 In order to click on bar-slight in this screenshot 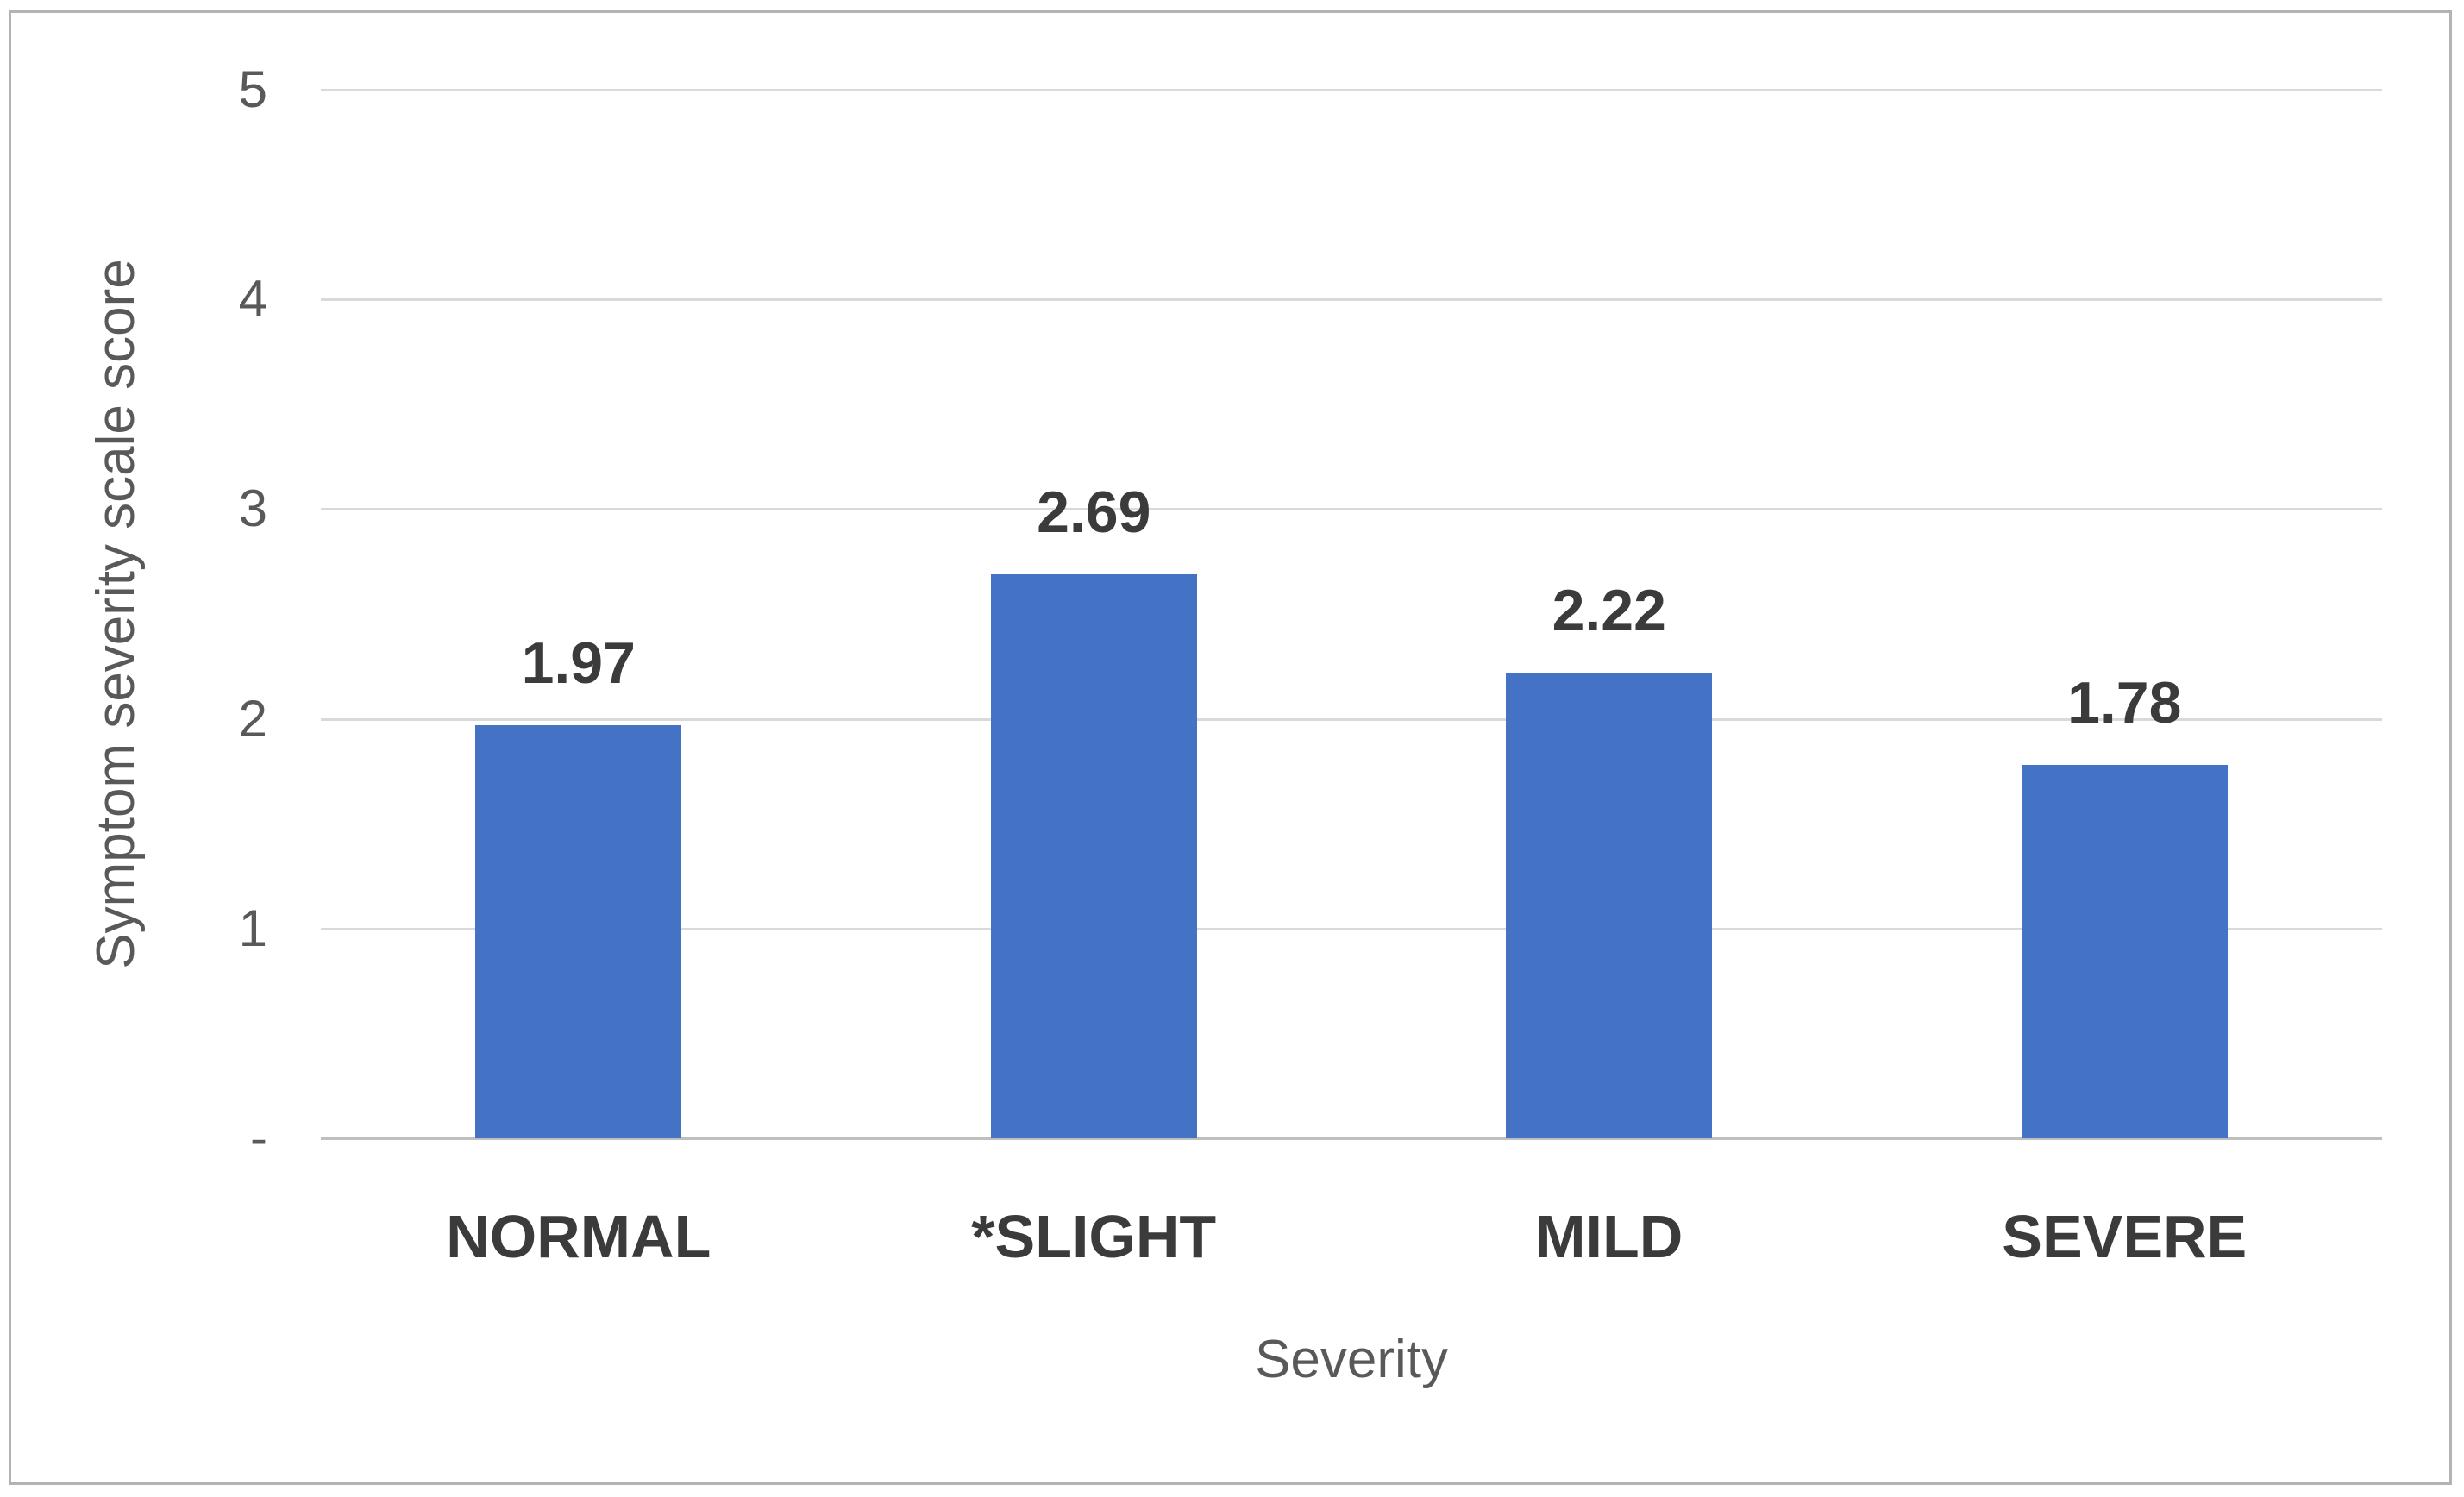, I will do `click(1093, 855)`.